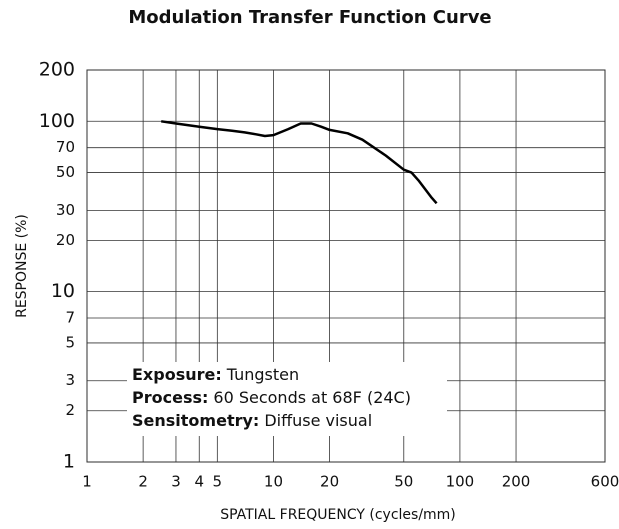 The height and width of the screenshot is (529, 619). What do you see at coordinates (176, 482) in the screenshot?
I see `x-tick-label: 3` at bounding box center [176, 482].